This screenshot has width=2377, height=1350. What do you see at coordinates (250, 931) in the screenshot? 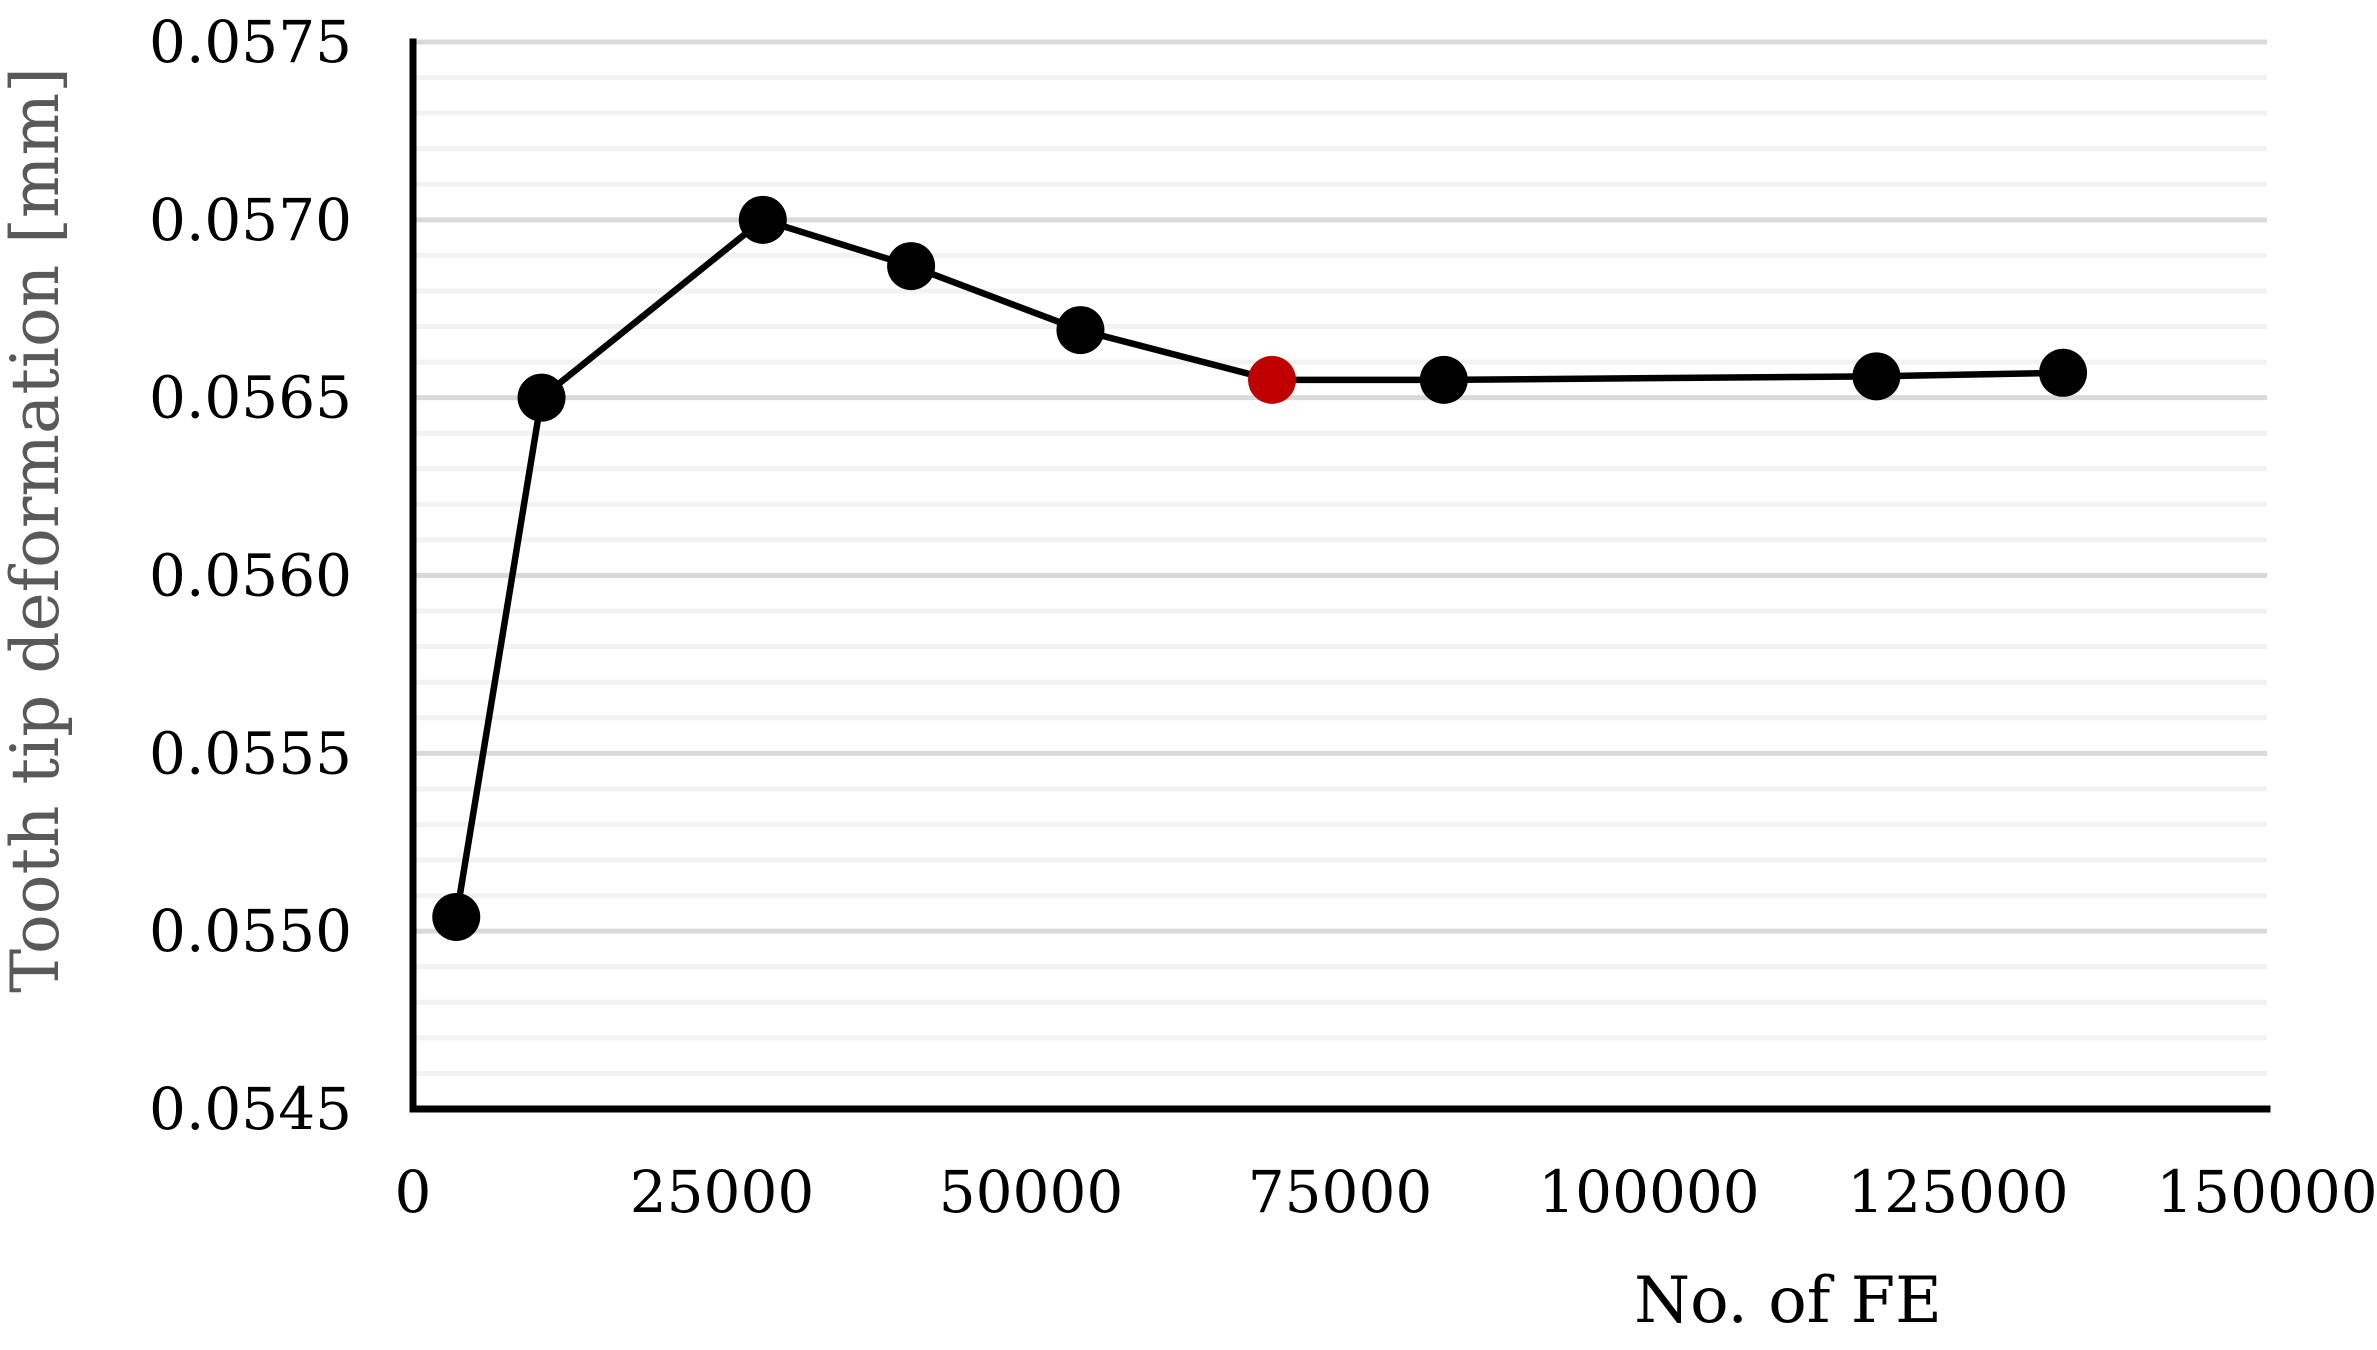
I see `y-tick-label: 0.0550` at bounding box center [250, 931].